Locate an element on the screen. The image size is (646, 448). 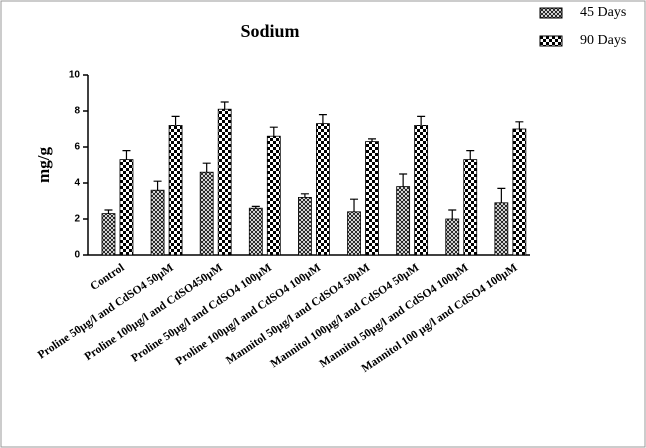
x-tick-label: Control is located at coordinates (107, 277).